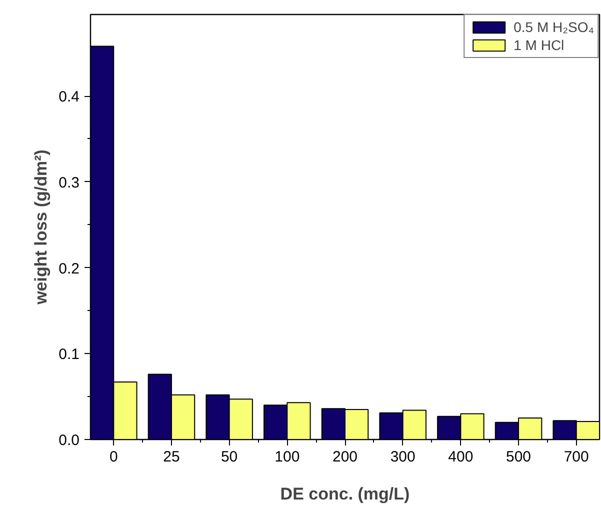 The image size is (601, 511). What do you see at coordinates (576, 457) in the screenshot?
I see `x-tick-label: 700` at bounding box center [576, 457].